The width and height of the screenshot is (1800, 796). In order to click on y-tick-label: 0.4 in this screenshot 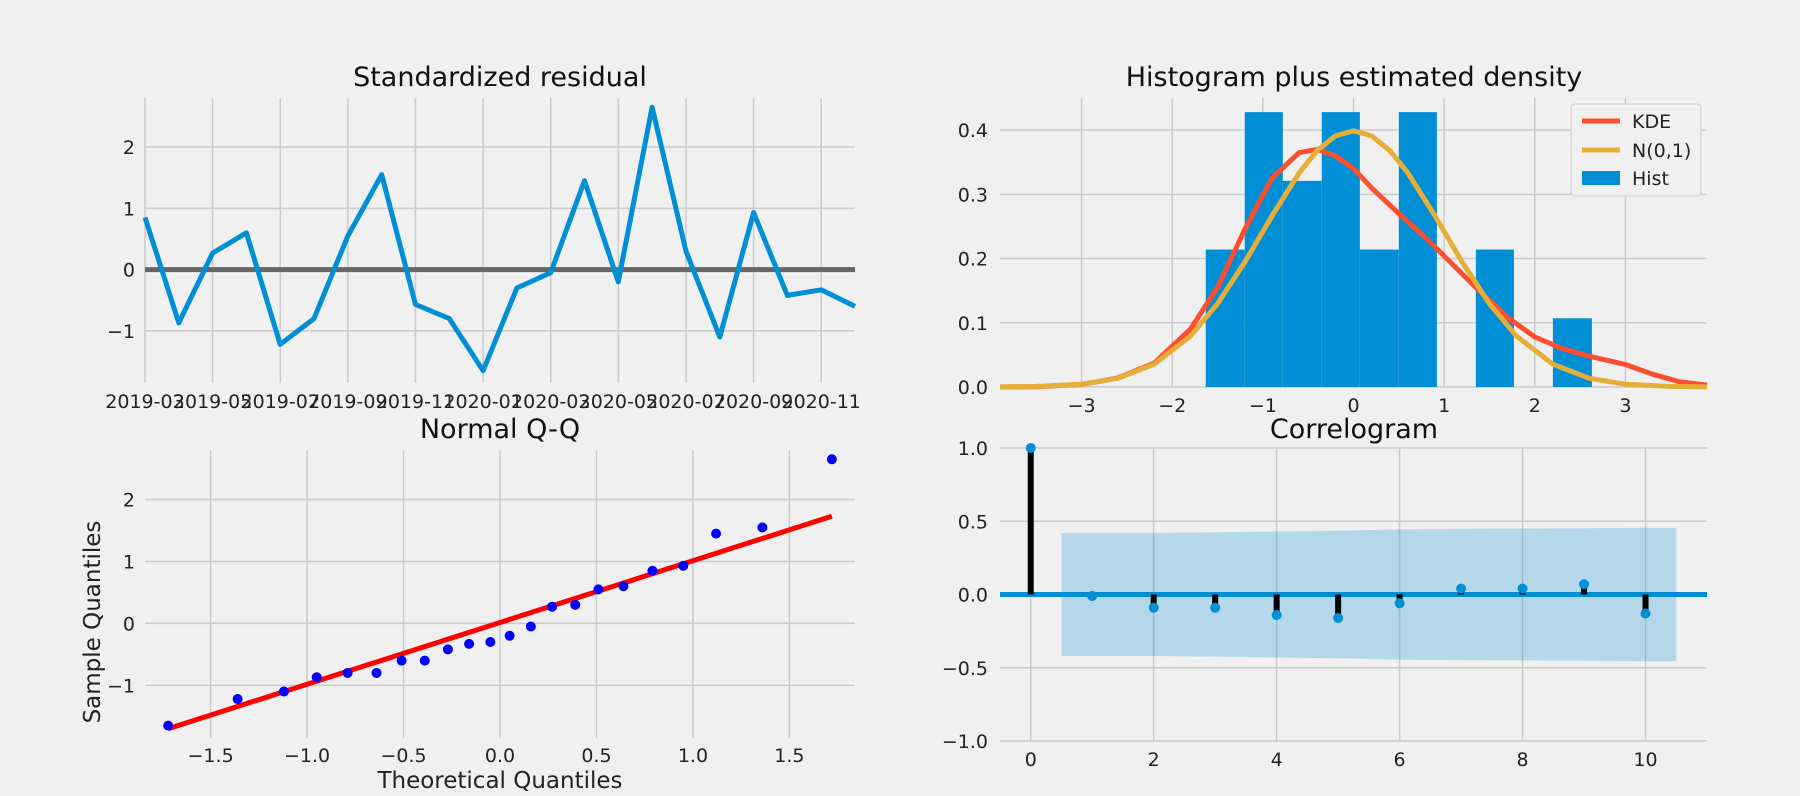, I will do `click(973, 131)`.